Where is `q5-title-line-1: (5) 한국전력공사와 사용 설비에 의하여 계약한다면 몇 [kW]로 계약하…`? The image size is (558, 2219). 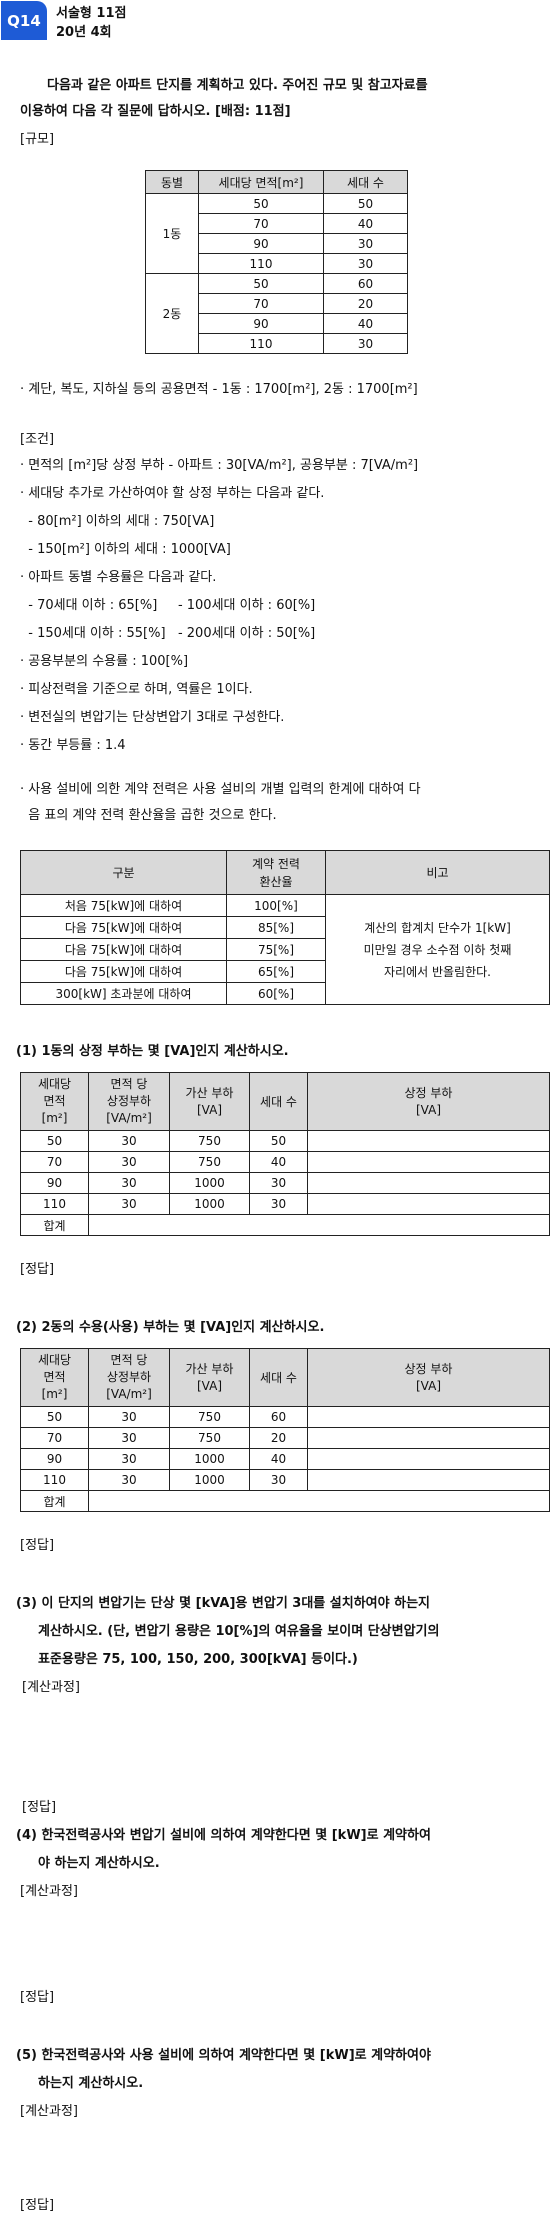
q5-title-line-1: (5) 한국전력공사와 사용 설비에 의하여 계약한다면 몇 [kW]로 계약하… is located at coordinates (223, 2055).